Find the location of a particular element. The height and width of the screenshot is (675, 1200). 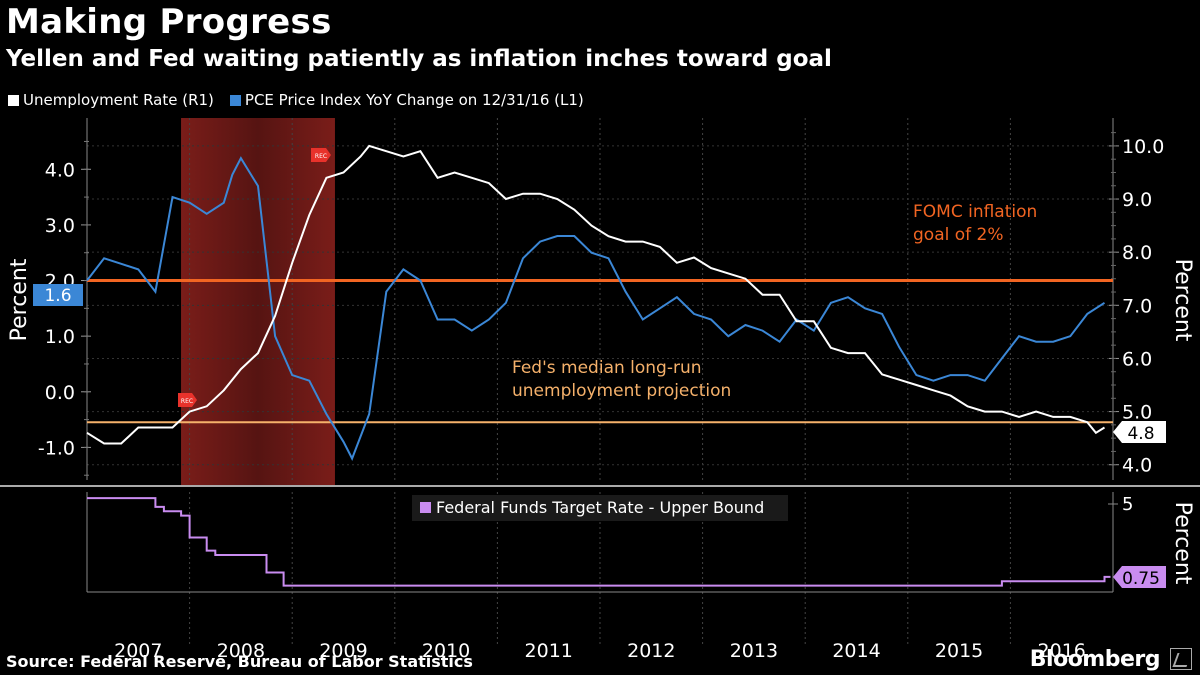

right-tick-label: 7.0 is located at coordinates (1137, 306).